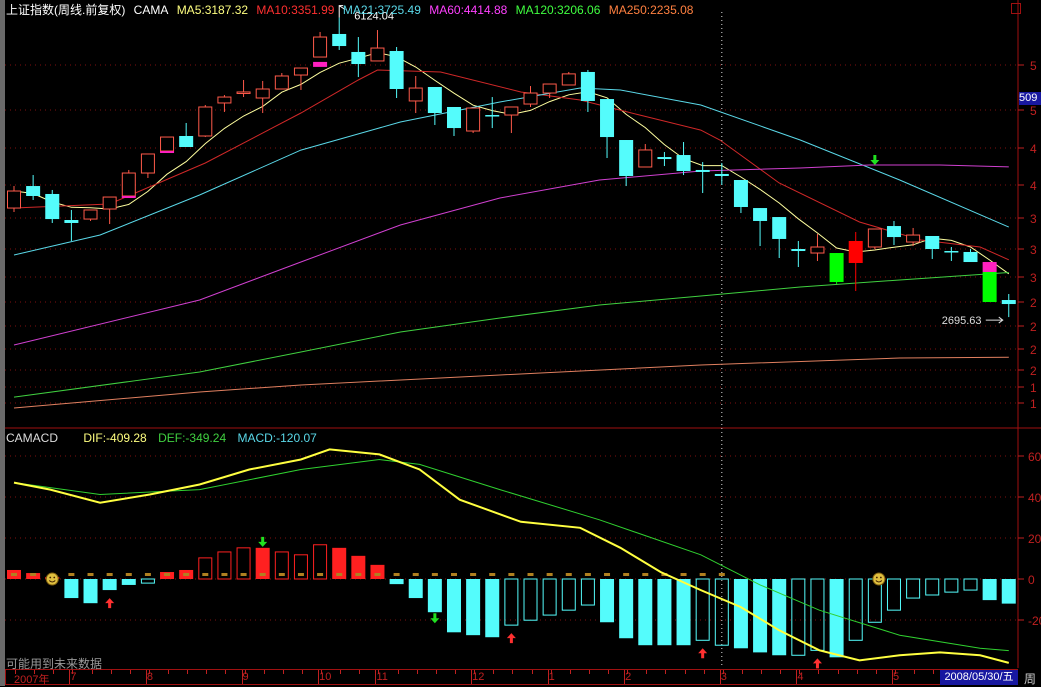 This screenshot has height=687, width=1041. I want to click on arrow-down-icon, so click(263, 541).